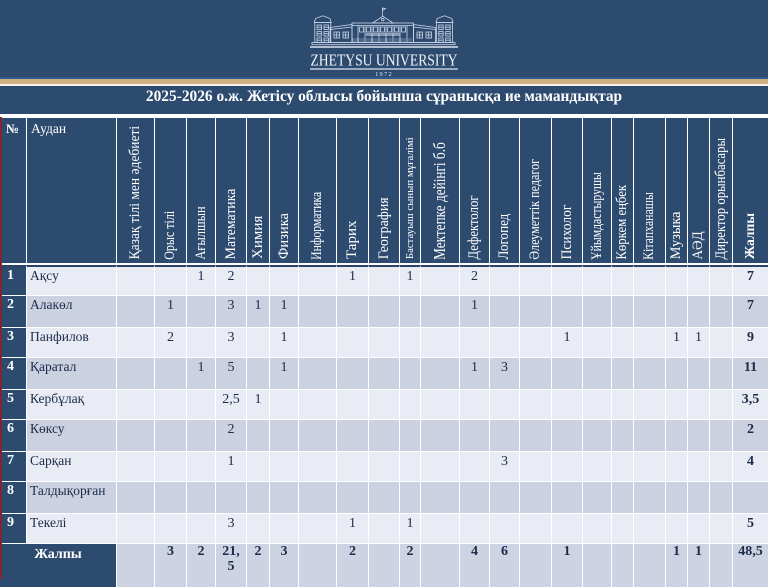  I want to click on svg-text: ZHETYSU UNIVERSITY, so click(384, 60).